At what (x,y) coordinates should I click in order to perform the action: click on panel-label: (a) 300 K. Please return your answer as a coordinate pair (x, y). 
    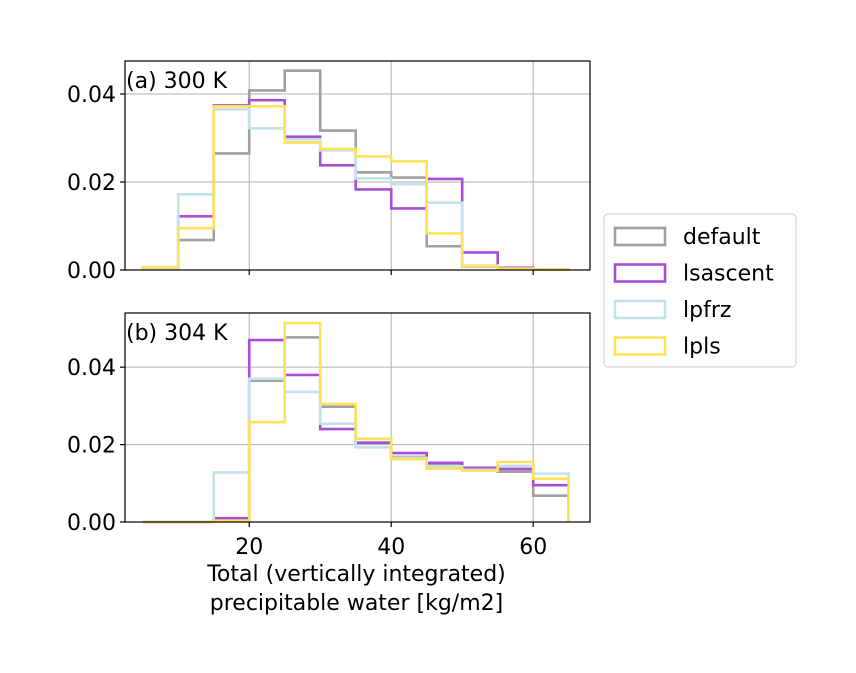
    Looking at the image, I should click on (177, 81).